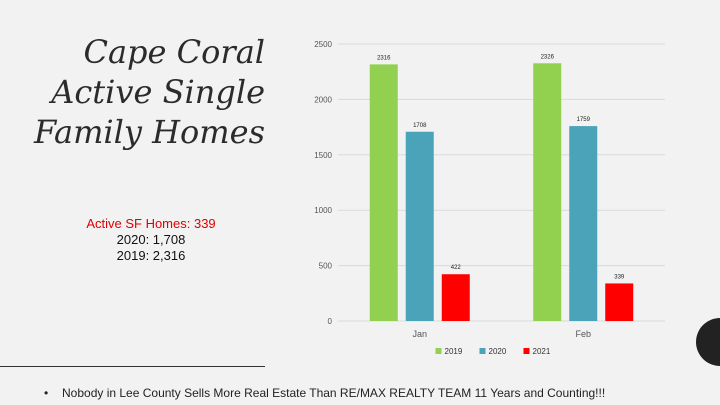  I want to click on x-category-label: Jan, so click(419, 334).